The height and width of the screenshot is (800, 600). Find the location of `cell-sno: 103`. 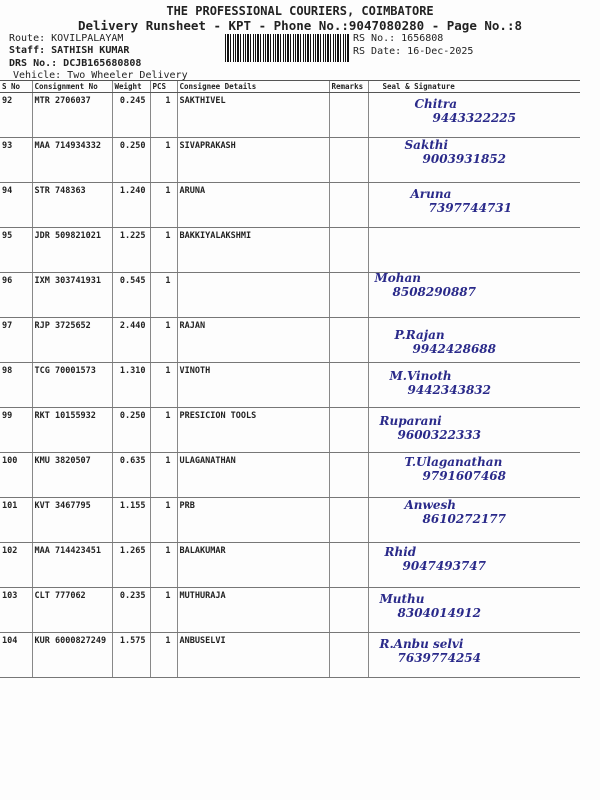

cell-sno: 103 is located at coordinates (16, 610).